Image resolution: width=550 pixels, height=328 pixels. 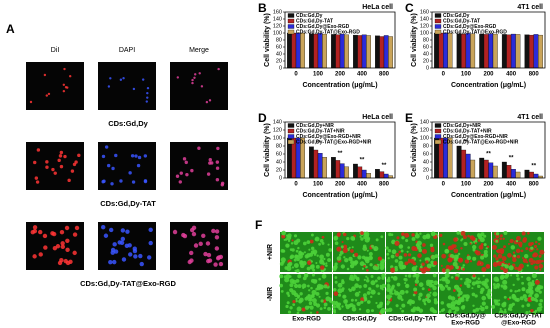 I want to click on micrograph, so click(x=55, y=166).